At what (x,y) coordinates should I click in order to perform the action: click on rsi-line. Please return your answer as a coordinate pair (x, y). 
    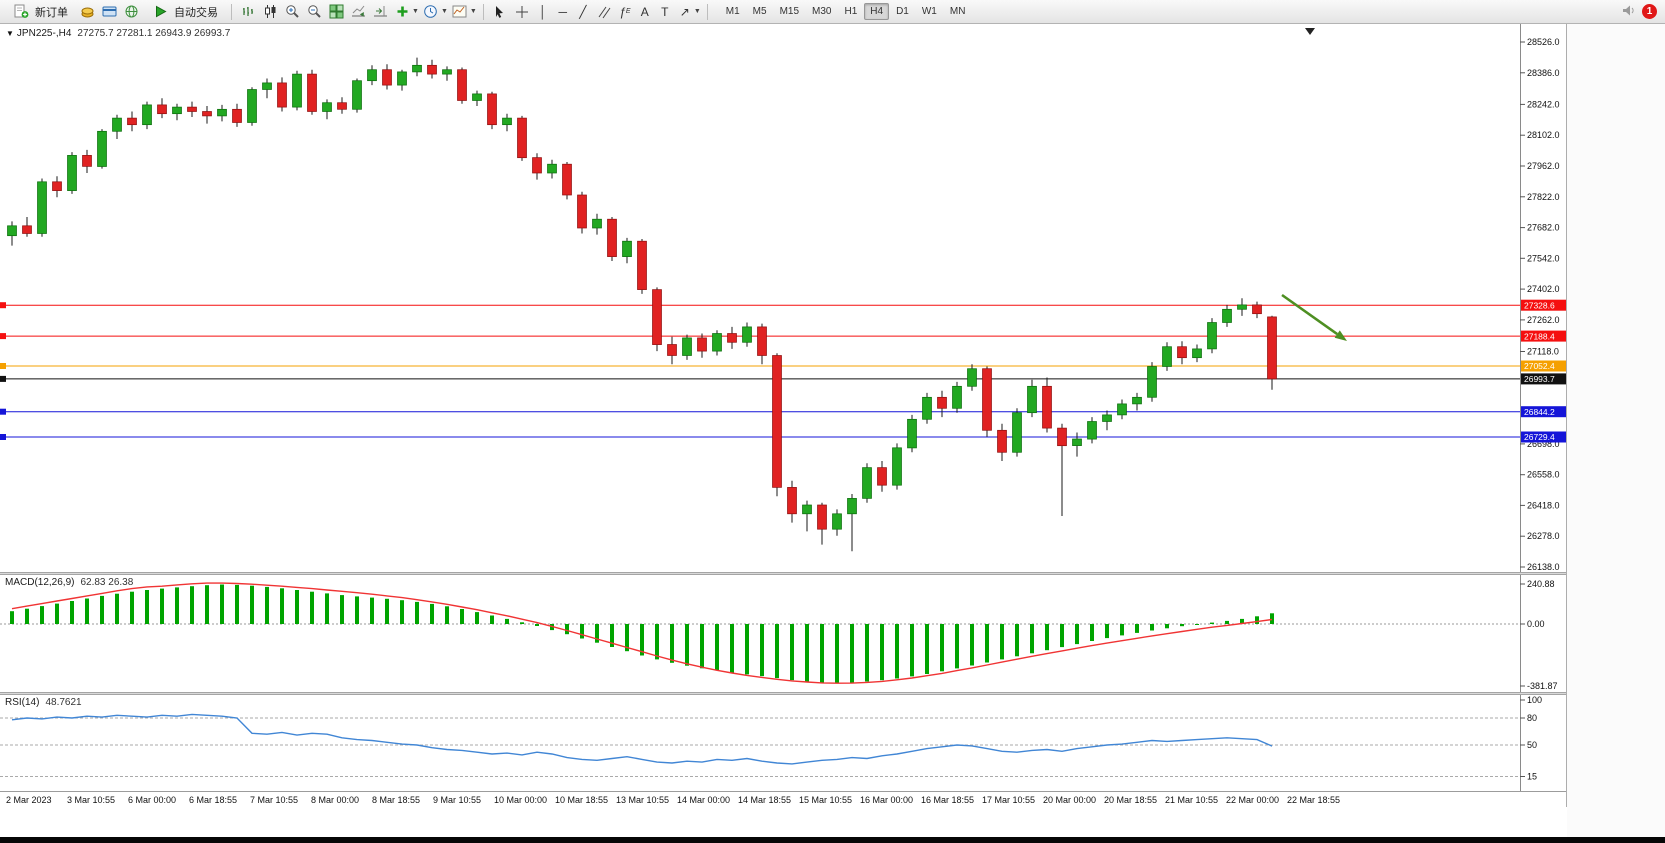
    Looking at the image, I should click on (642, 739).